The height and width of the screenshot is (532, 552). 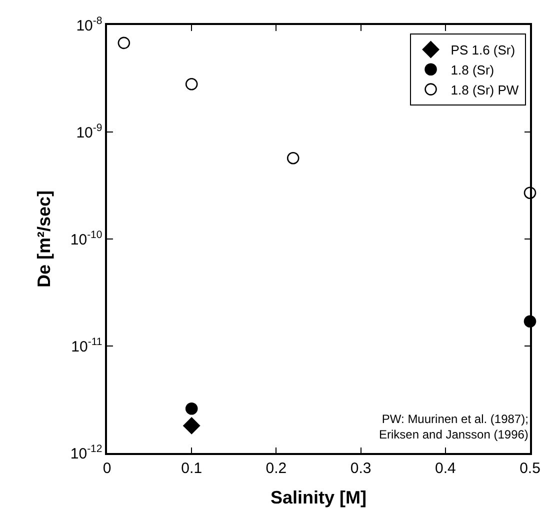 I want to click on y-tick-label: 10$^{-12}$, so click(x=86, y=452).